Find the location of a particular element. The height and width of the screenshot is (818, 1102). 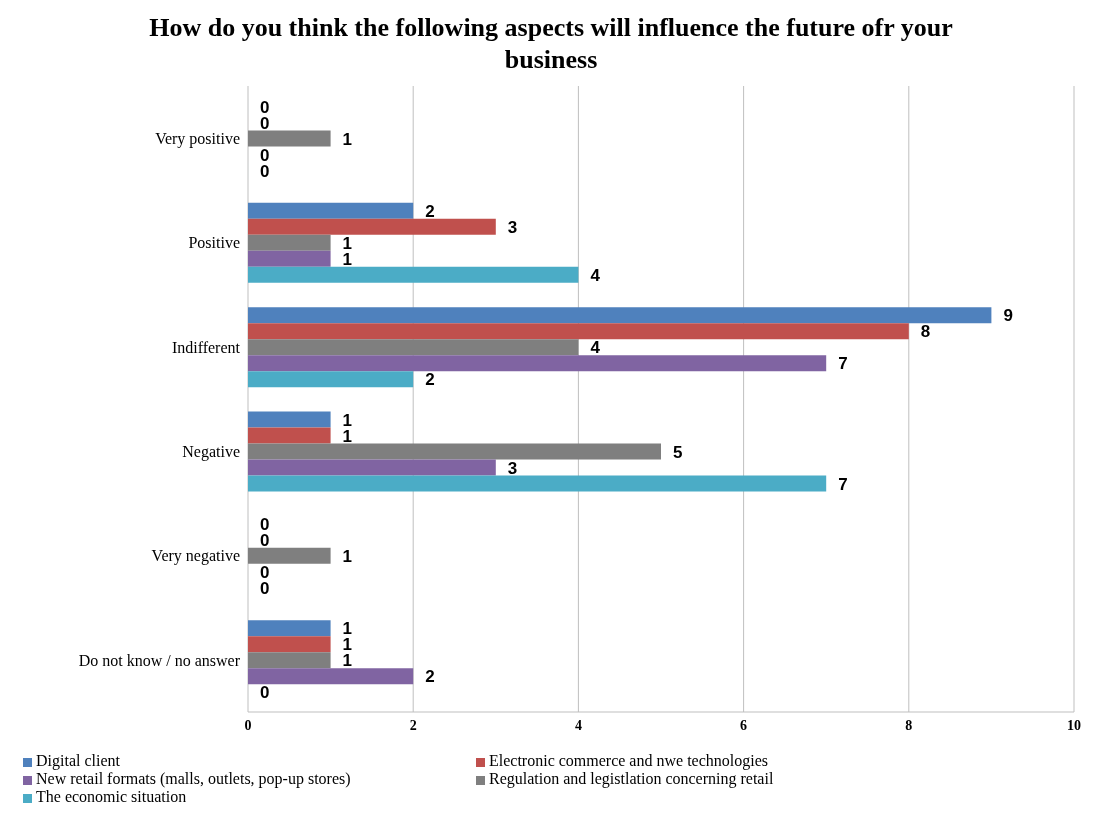

legend-label: New retail formats (malls, outlets, pop-up stores) is located at coordinates (194, 779).